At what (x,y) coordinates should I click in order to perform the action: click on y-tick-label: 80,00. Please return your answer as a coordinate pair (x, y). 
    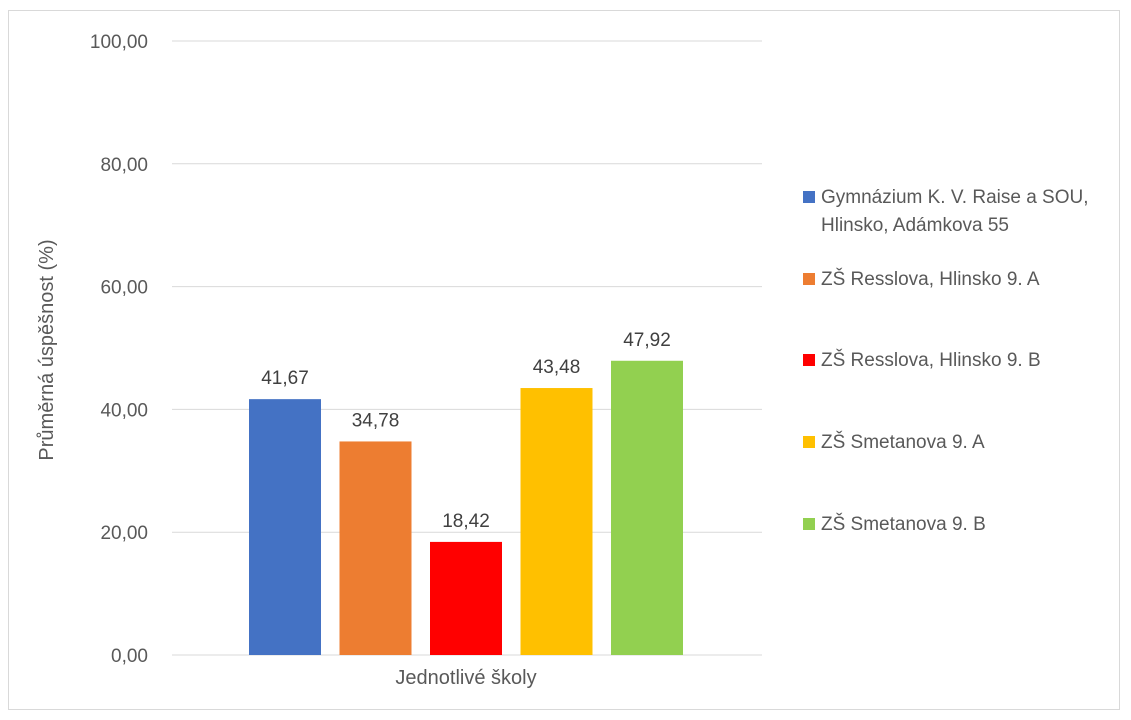
    Looking at the image, I should click on (124, 165).